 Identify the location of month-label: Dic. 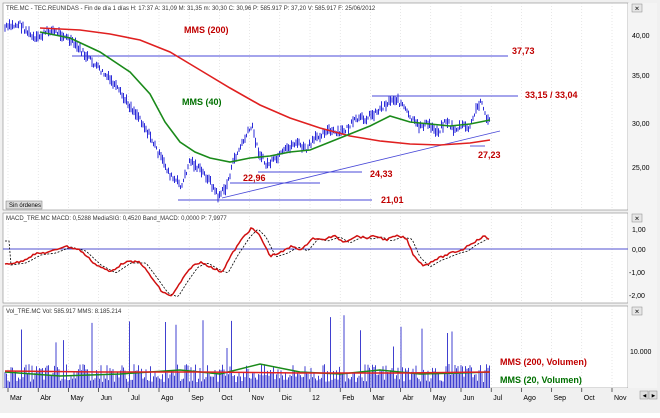
(287, 398).